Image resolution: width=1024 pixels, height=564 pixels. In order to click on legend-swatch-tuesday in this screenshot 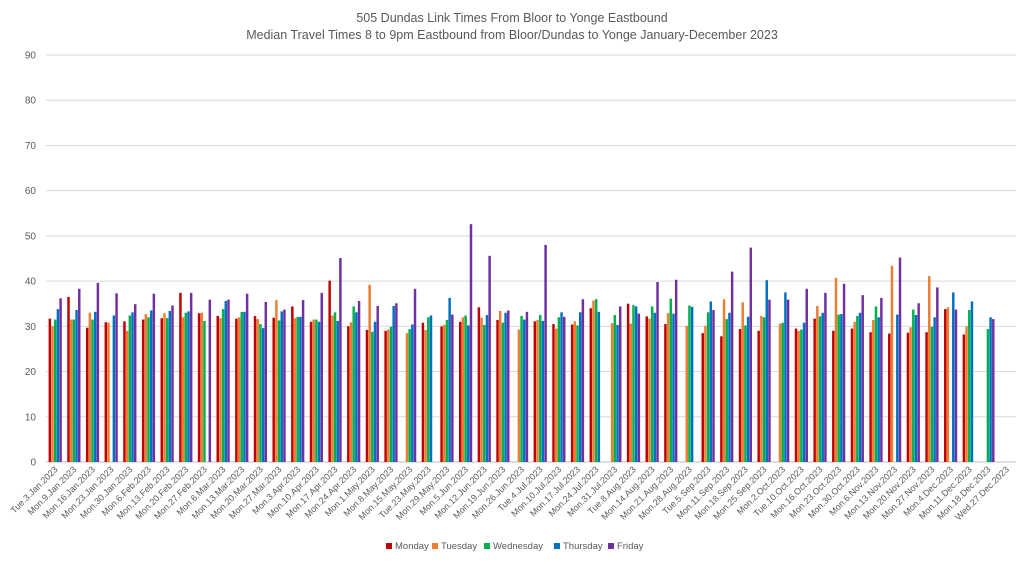, I will do `click(435, 546)`.